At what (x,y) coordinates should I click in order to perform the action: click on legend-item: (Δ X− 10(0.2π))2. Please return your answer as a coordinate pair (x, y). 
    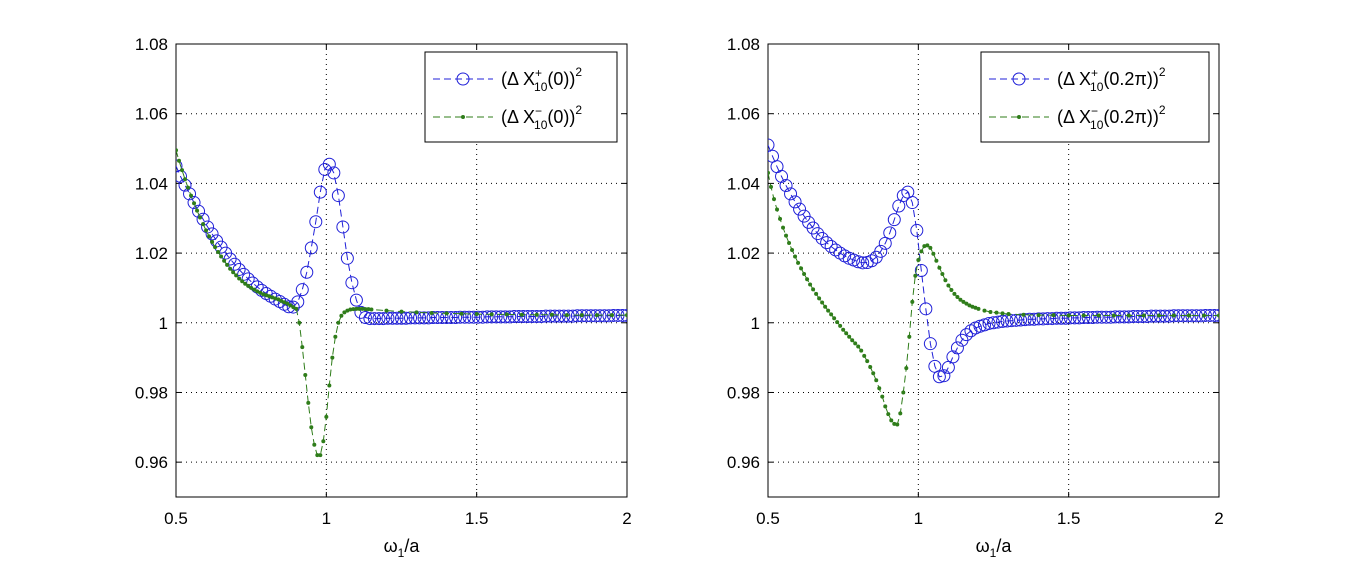
    Looking at the image, I should click on (1077, 117).